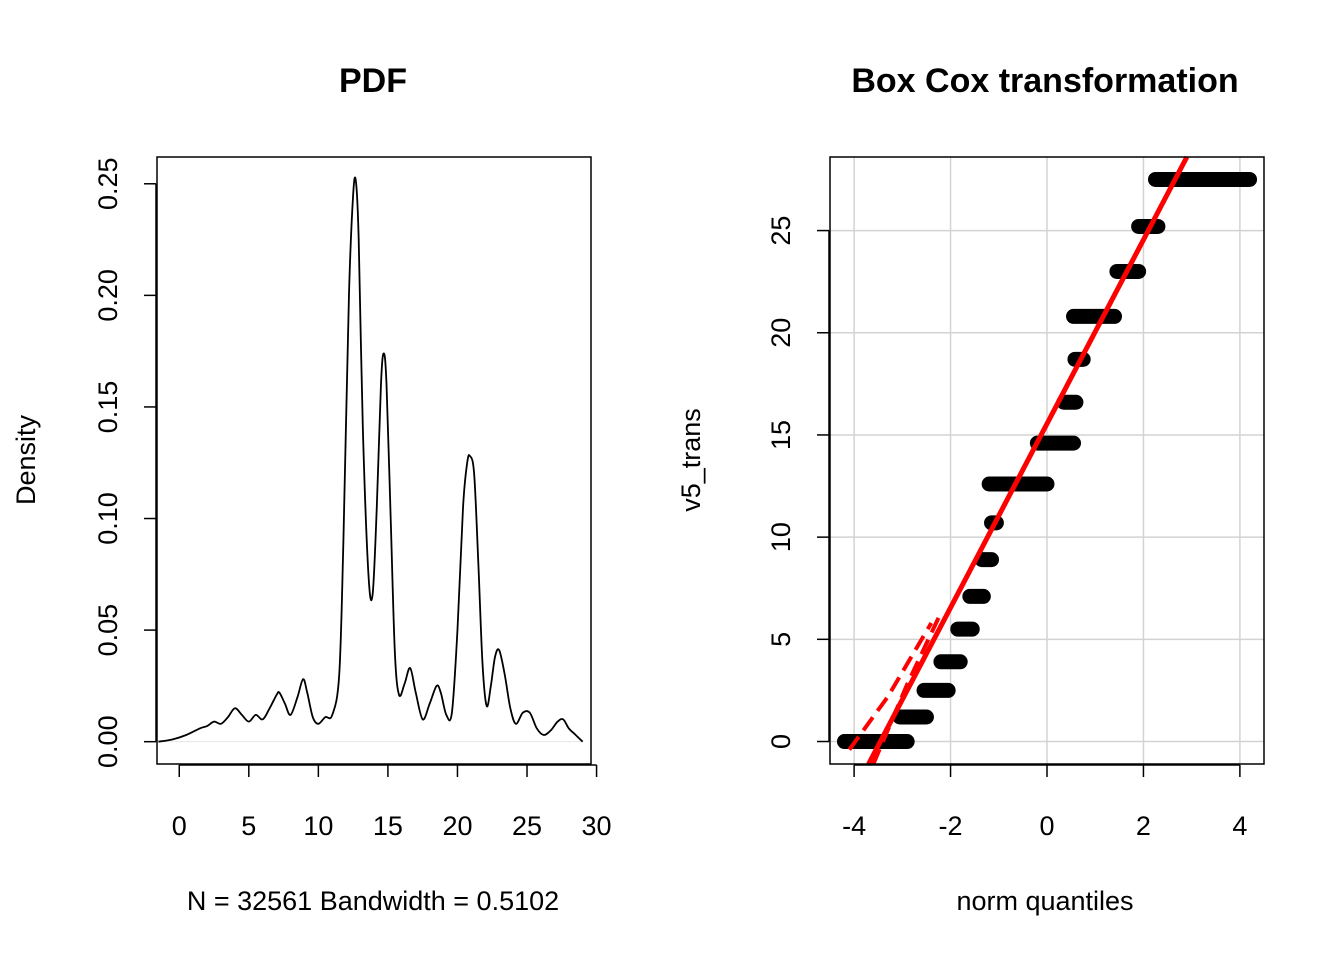  Describe the element at coordinates (1044, 81) in the screenshot. I see `boxcox-title: Box Cox transformation` at that location.